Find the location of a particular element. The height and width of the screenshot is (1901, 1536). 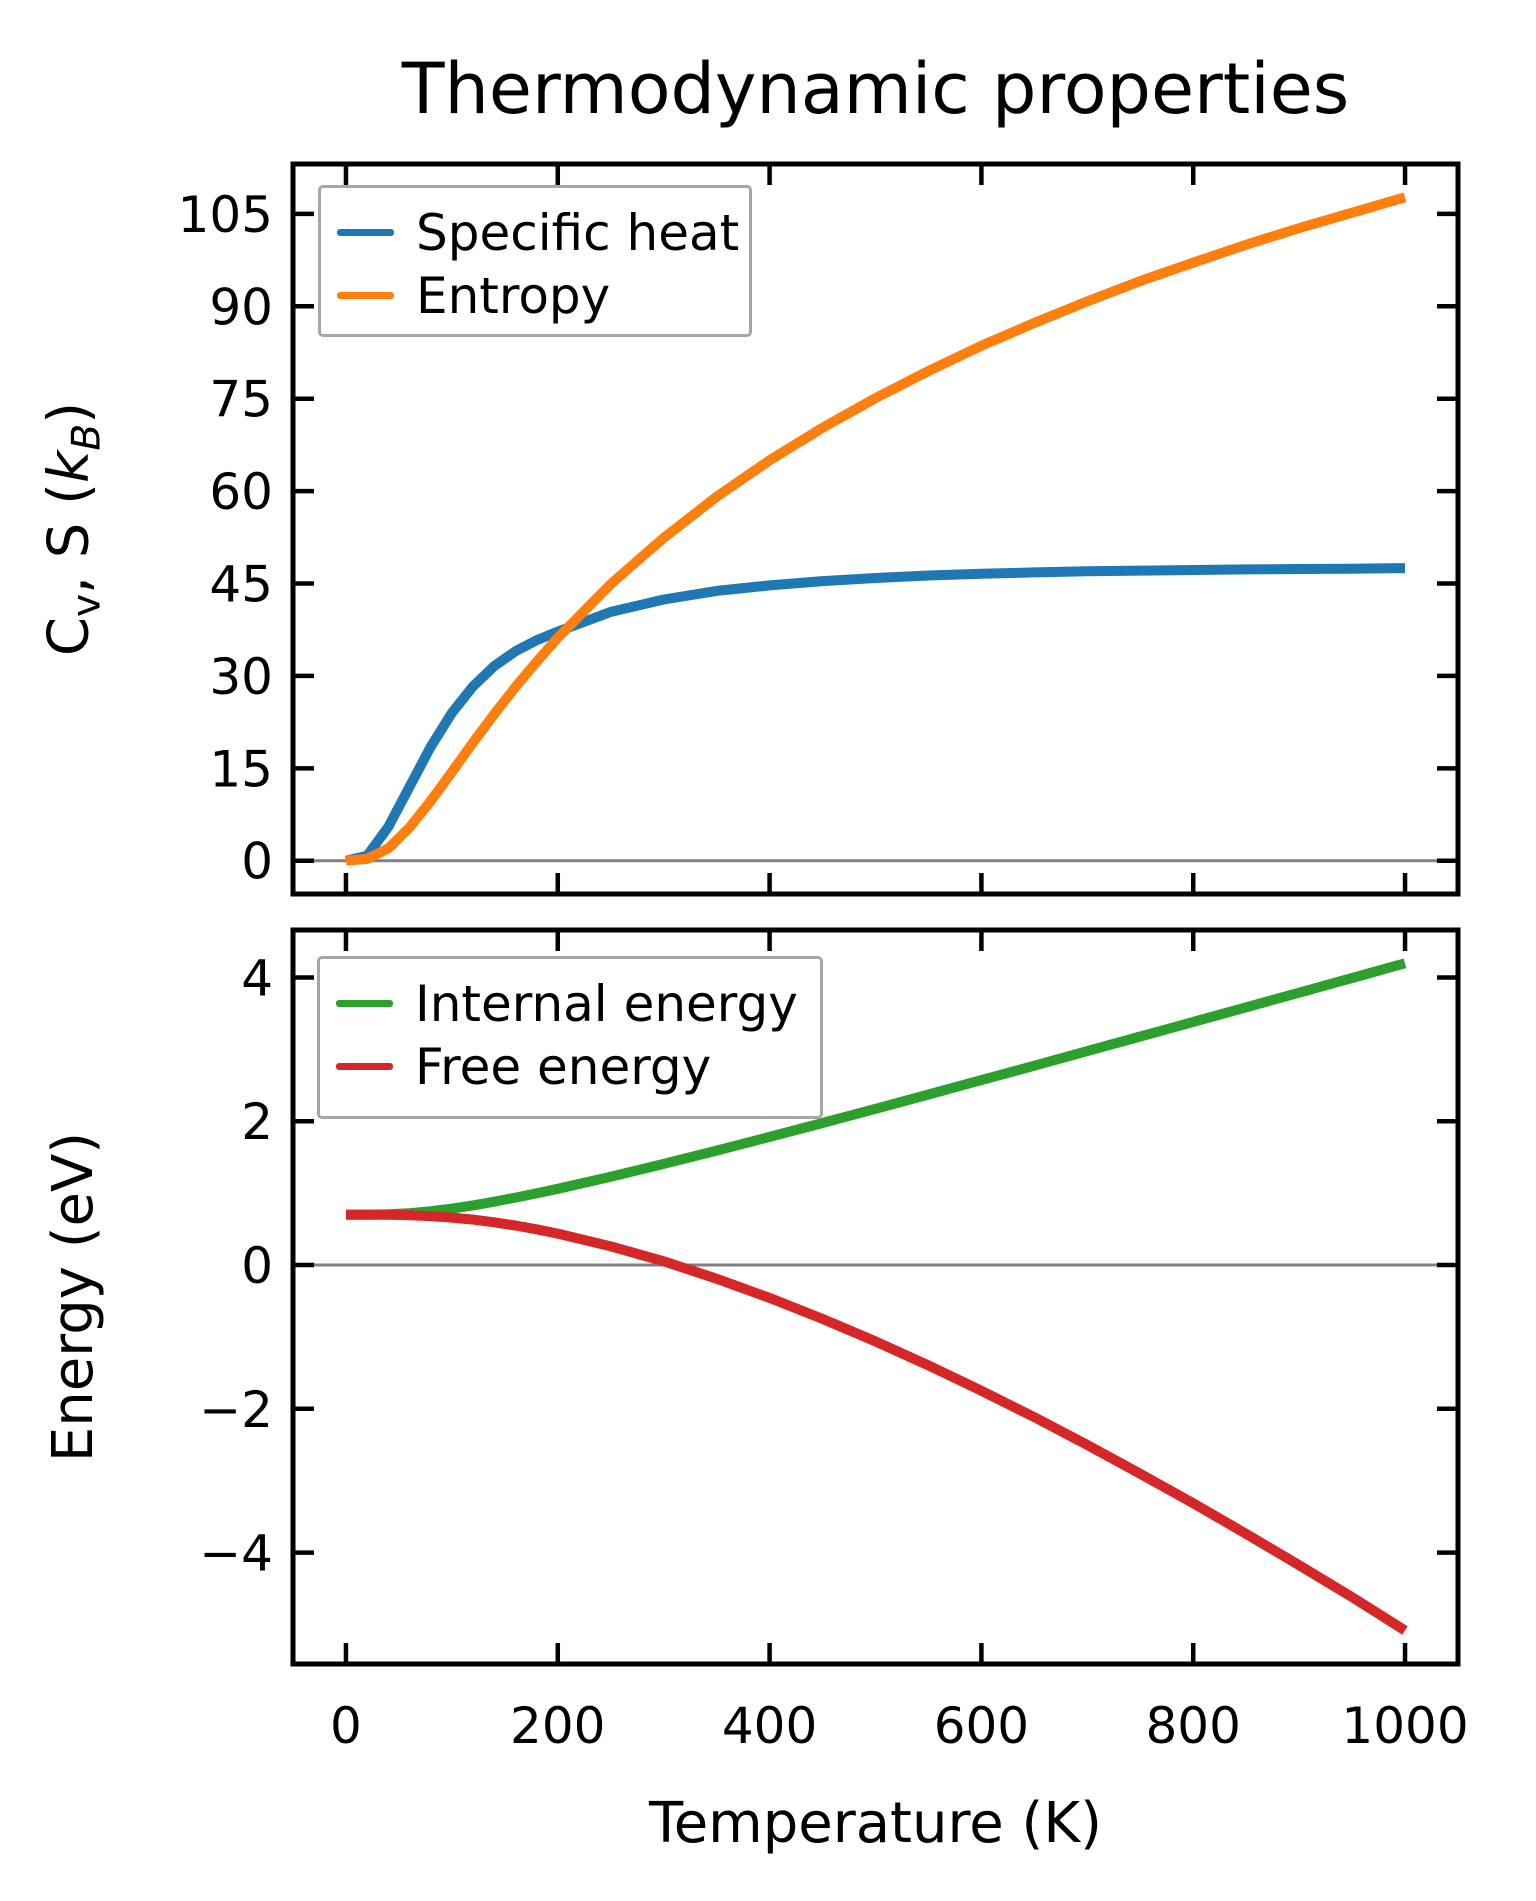

ylabel-top-sub-v: v is located at coordinates (87, 605).